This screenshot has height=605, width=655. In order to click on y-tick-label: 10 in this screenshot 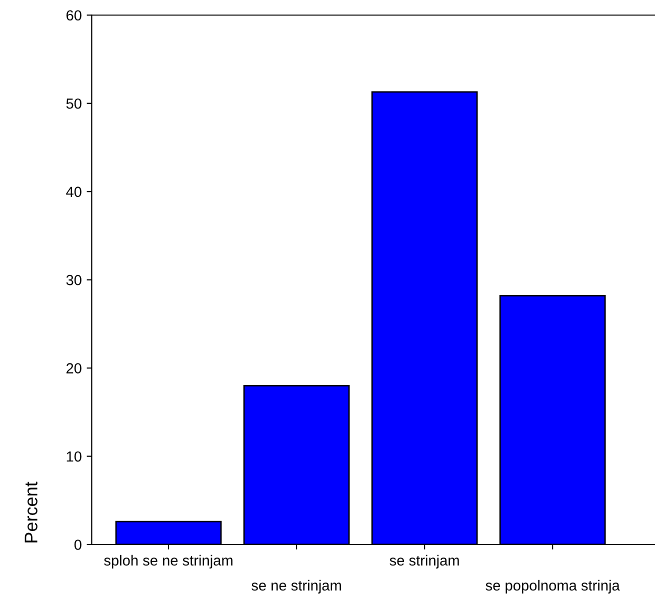, I will do `click(74, 456)`.